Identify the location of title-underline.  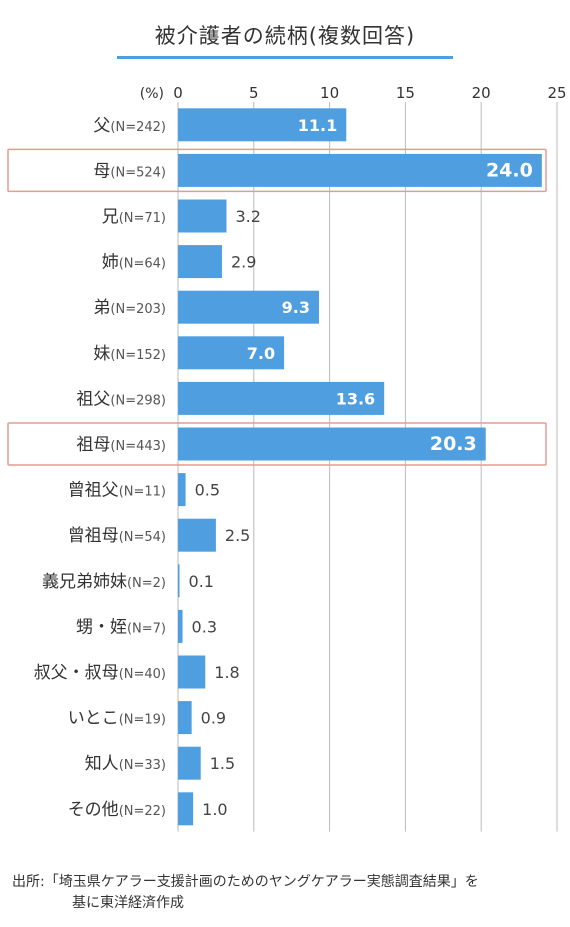
(285, 57).